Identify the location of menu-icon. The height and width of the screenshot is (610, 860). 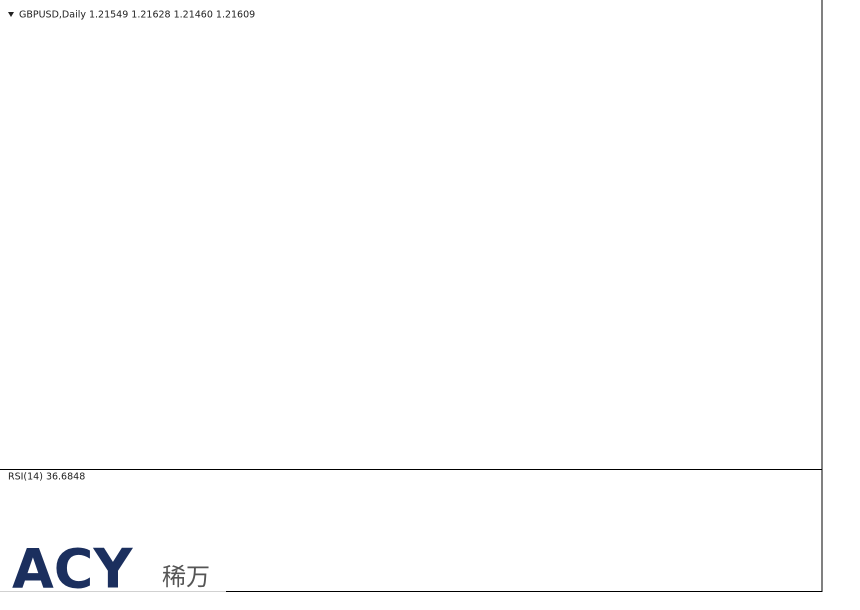
(11, 14).